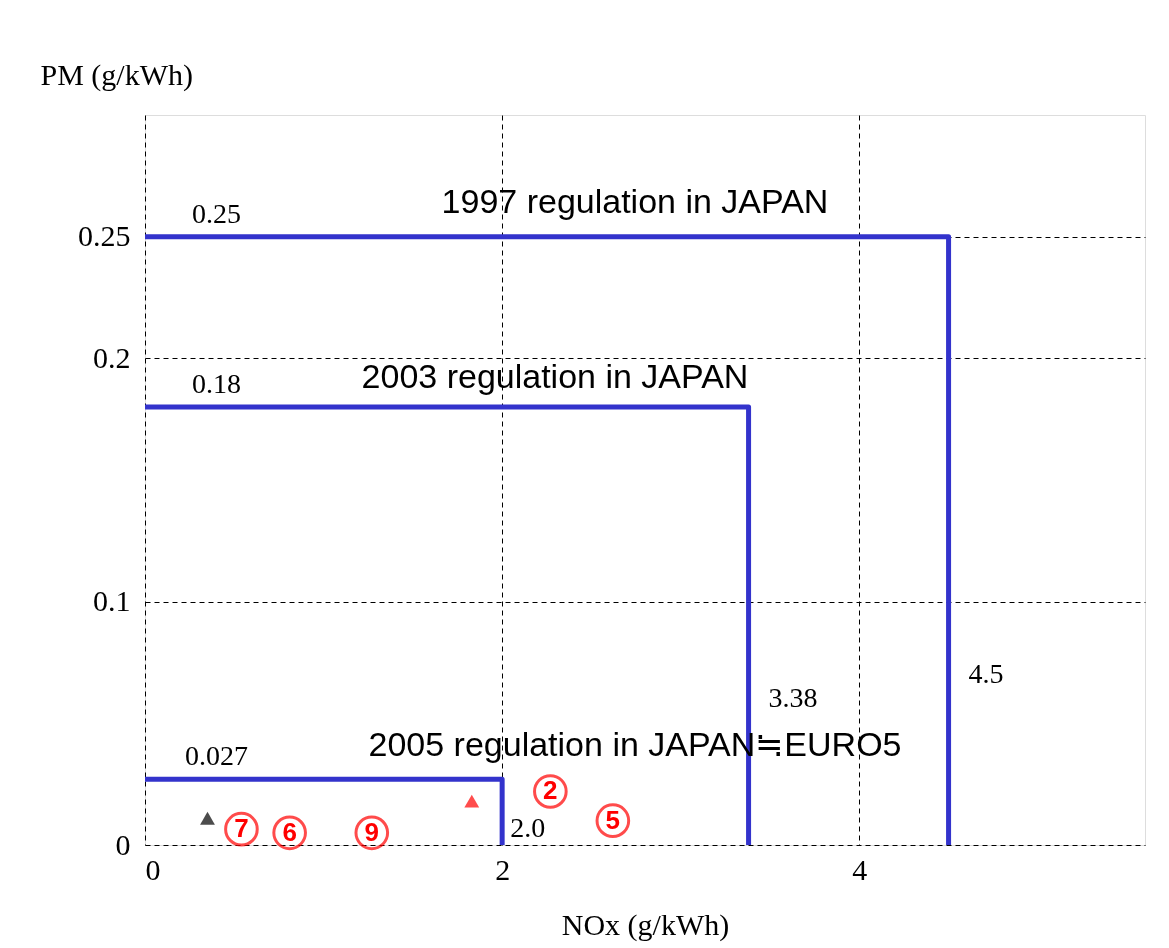 The height and width of the screenshot is (948, 1169). I want to click on annotation: 0.18, so click(216, 383).